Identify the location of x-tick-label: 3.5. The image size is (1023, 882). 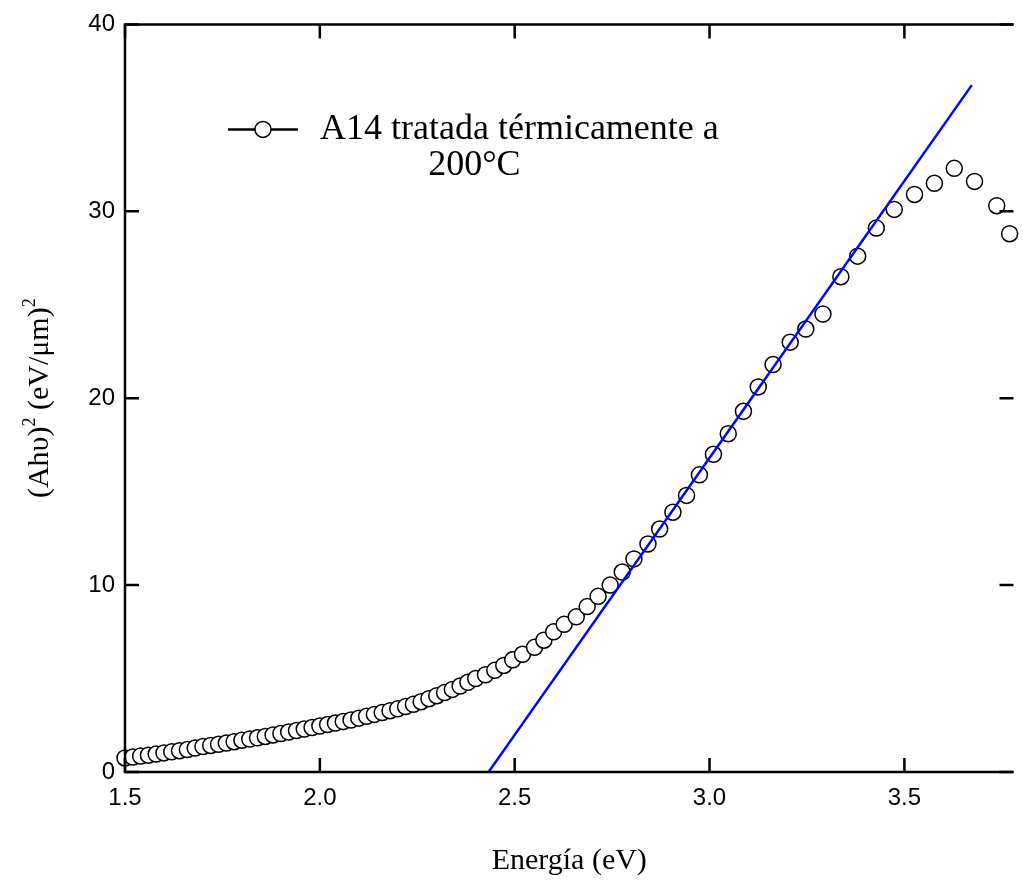
(904, 797).